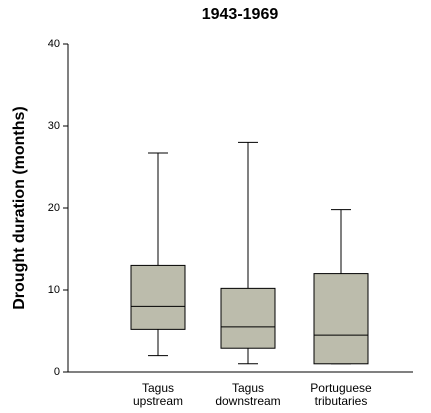 The height and width of the screenshot is (413, 431). What do you see at coordinates (341, 401) in the screenshot?
I see `x-tick-label: tributaries` at bounding box center [341, 401].